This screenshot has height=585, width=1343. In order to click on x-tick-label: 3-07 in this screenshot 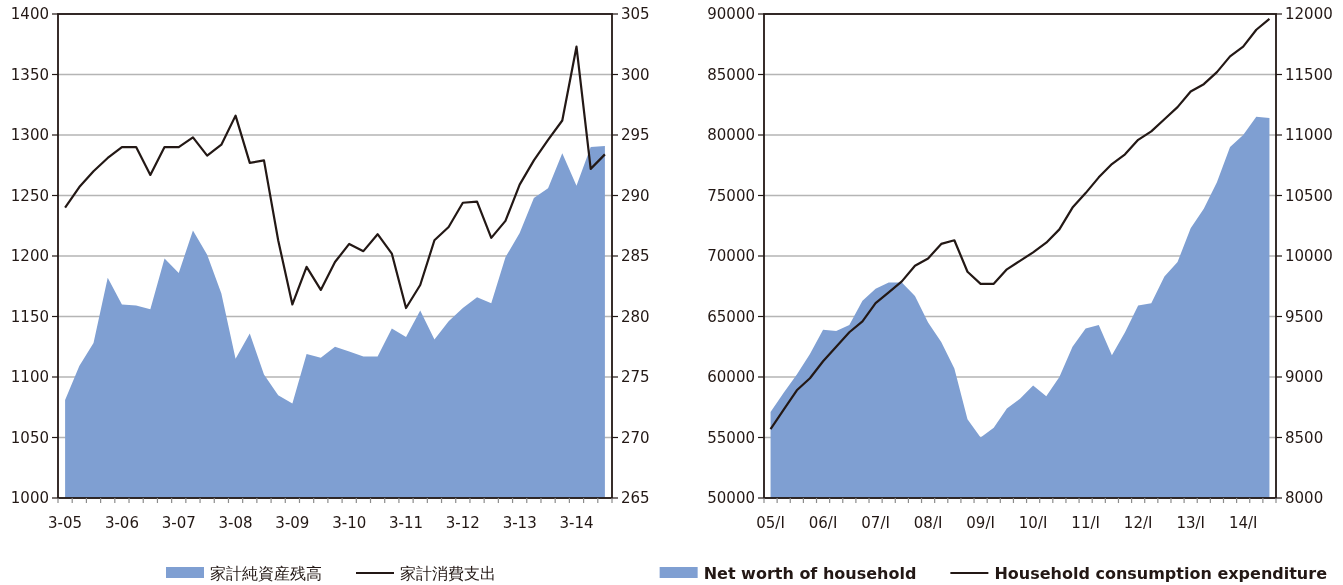, I will do `click(178, 523)`.